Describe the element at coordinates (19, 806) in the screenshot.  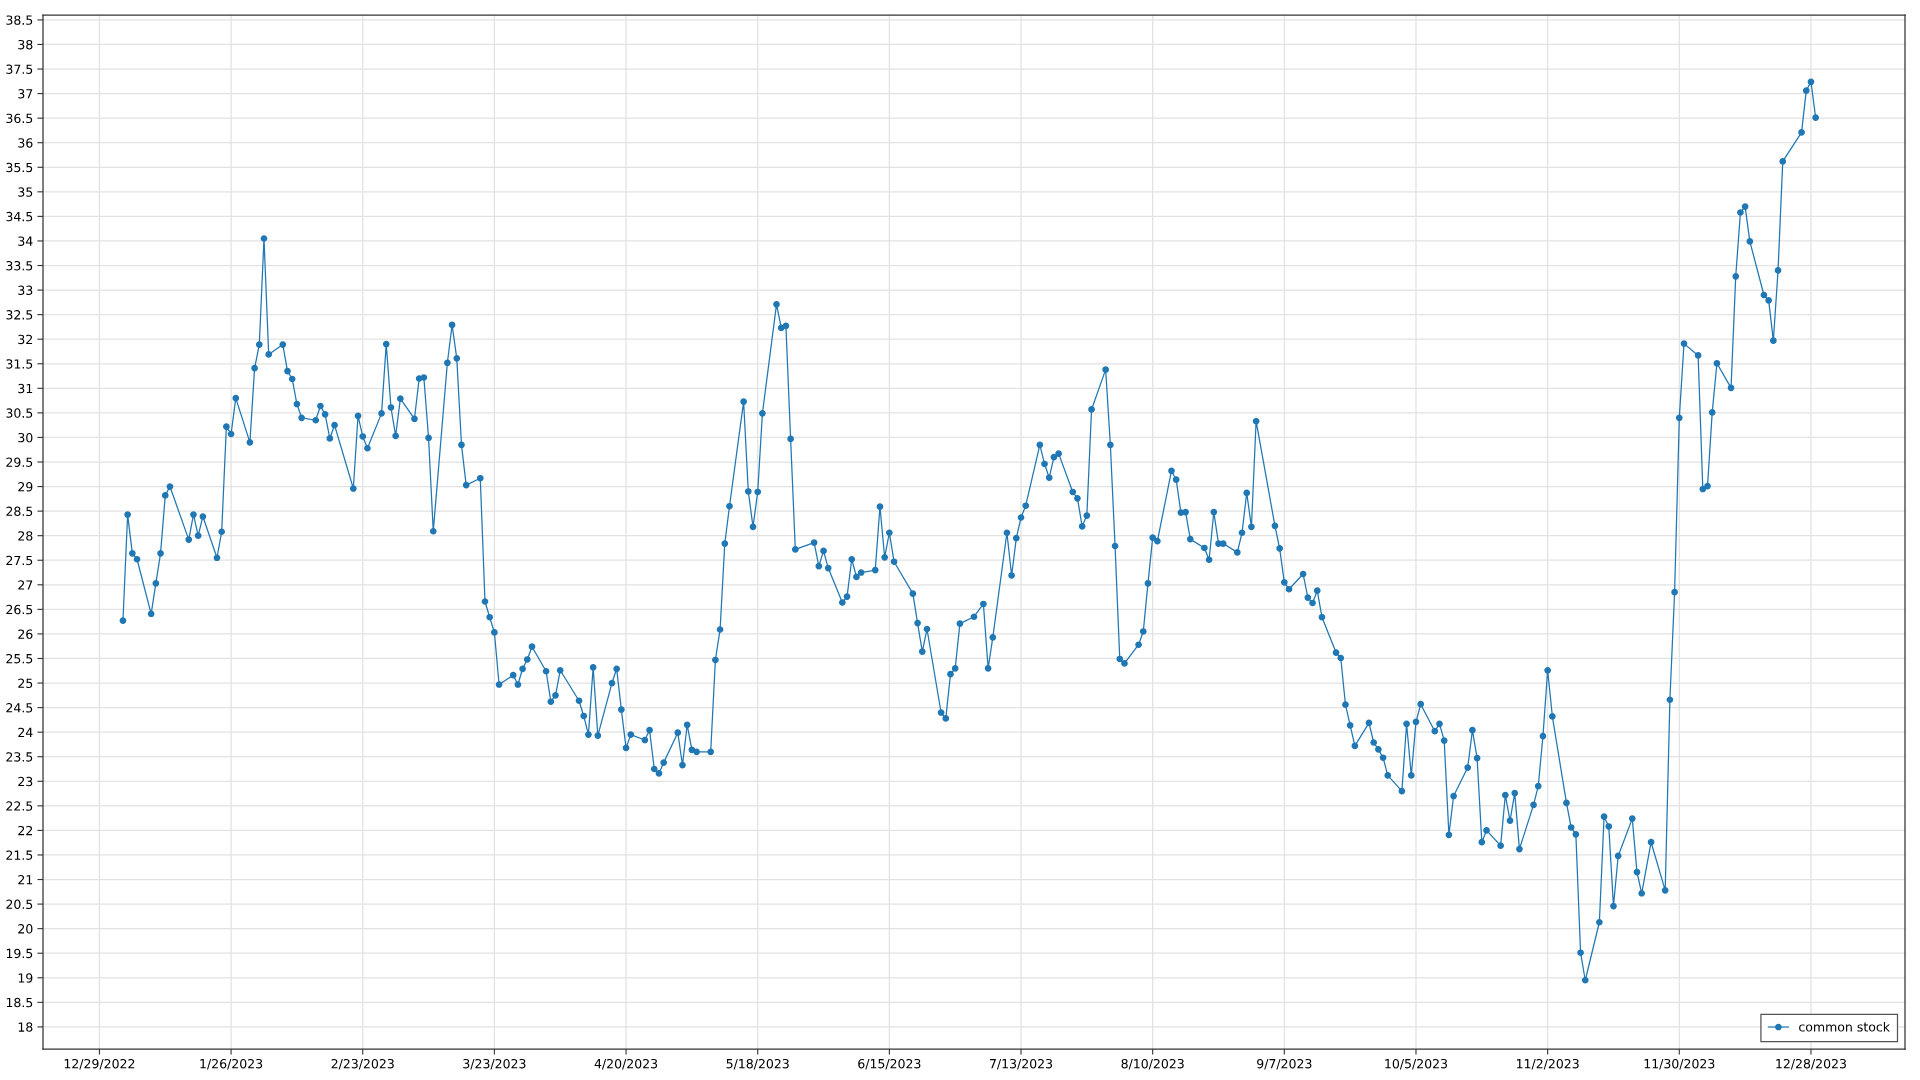
I see `y-tick-label: 22.5` at that location.